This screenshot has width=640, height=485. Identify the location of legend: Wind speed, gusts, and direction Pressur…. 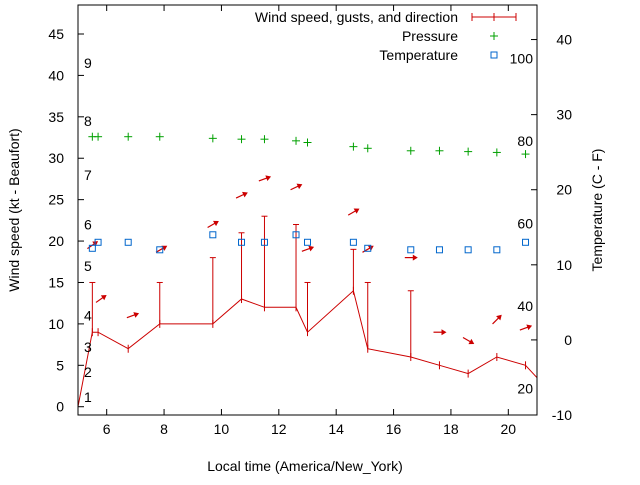
(386, 36).